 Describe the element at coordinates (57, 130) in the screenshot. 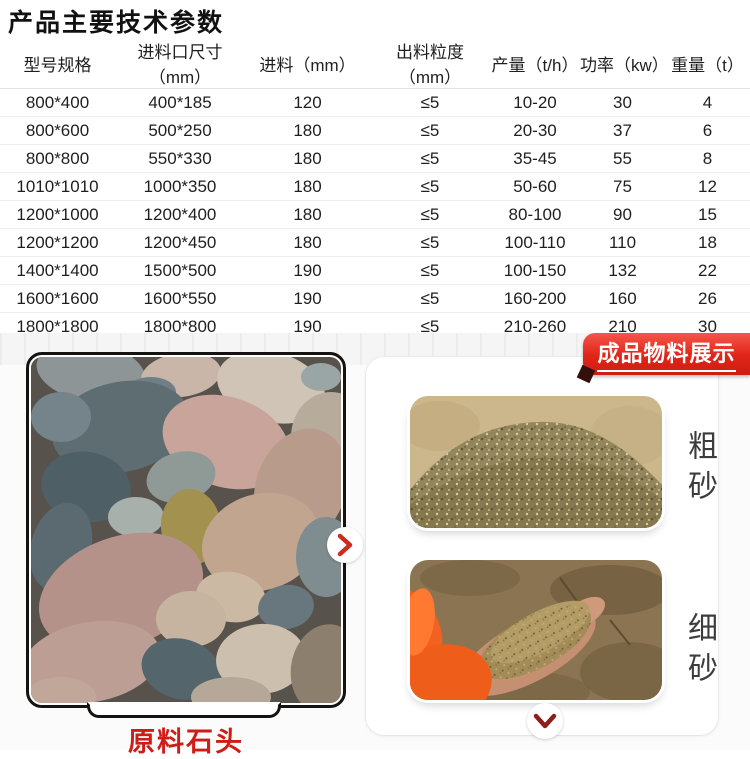

I see `table-cell: 800*600` at that location.